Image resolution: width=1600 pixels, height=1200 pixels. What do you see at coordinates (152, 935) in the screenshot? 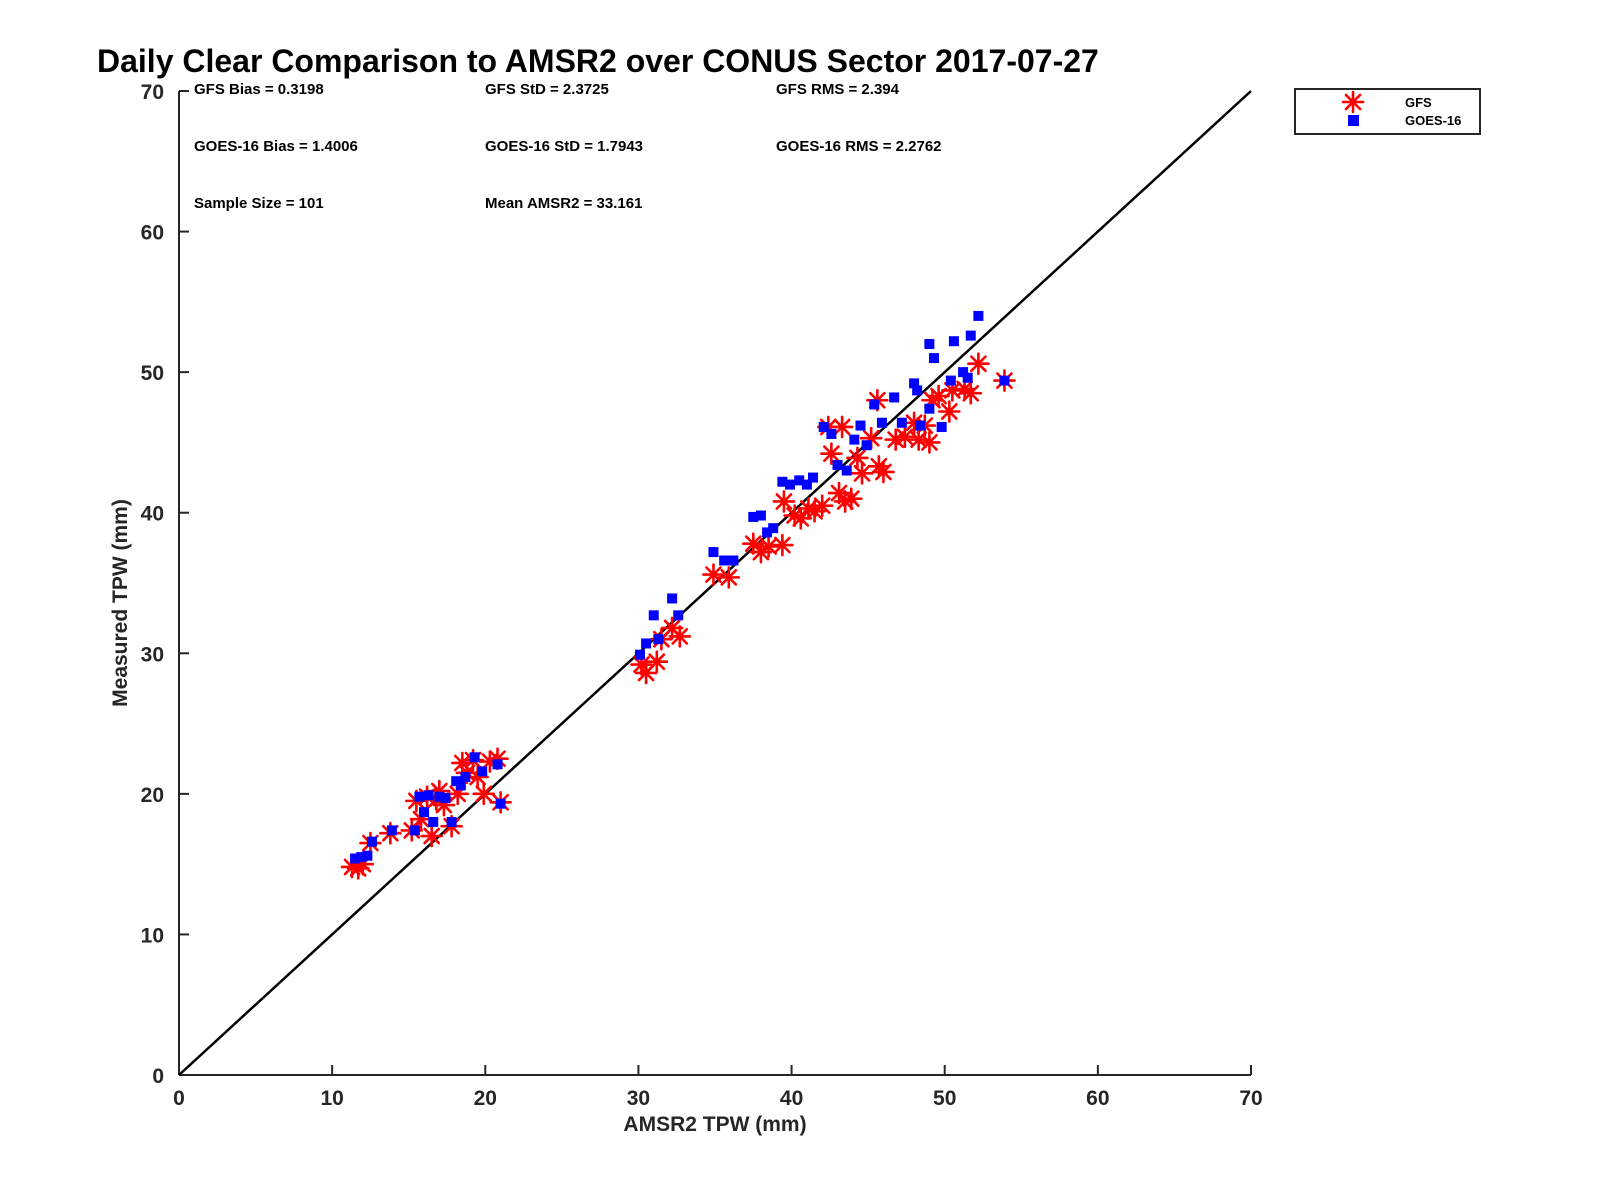
I see `y-tick-label: 10` at bounding box center [152, 935].